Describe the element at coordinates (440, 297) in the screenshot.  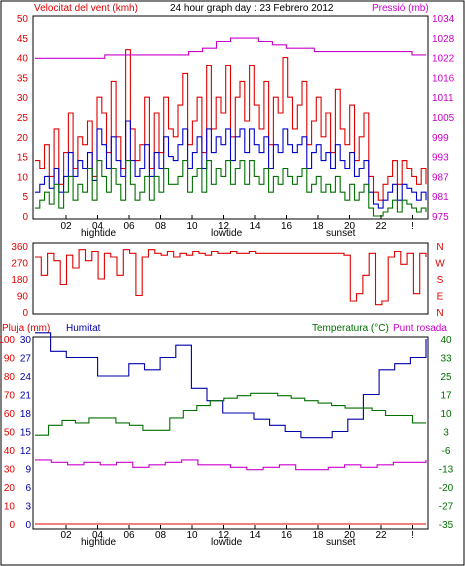
I see `compass-point-label: E` at that location.